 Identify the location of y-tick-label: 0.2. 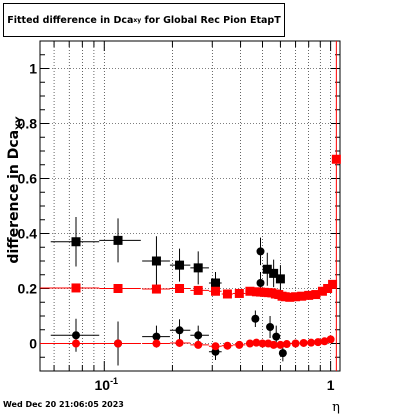
(28, 289).